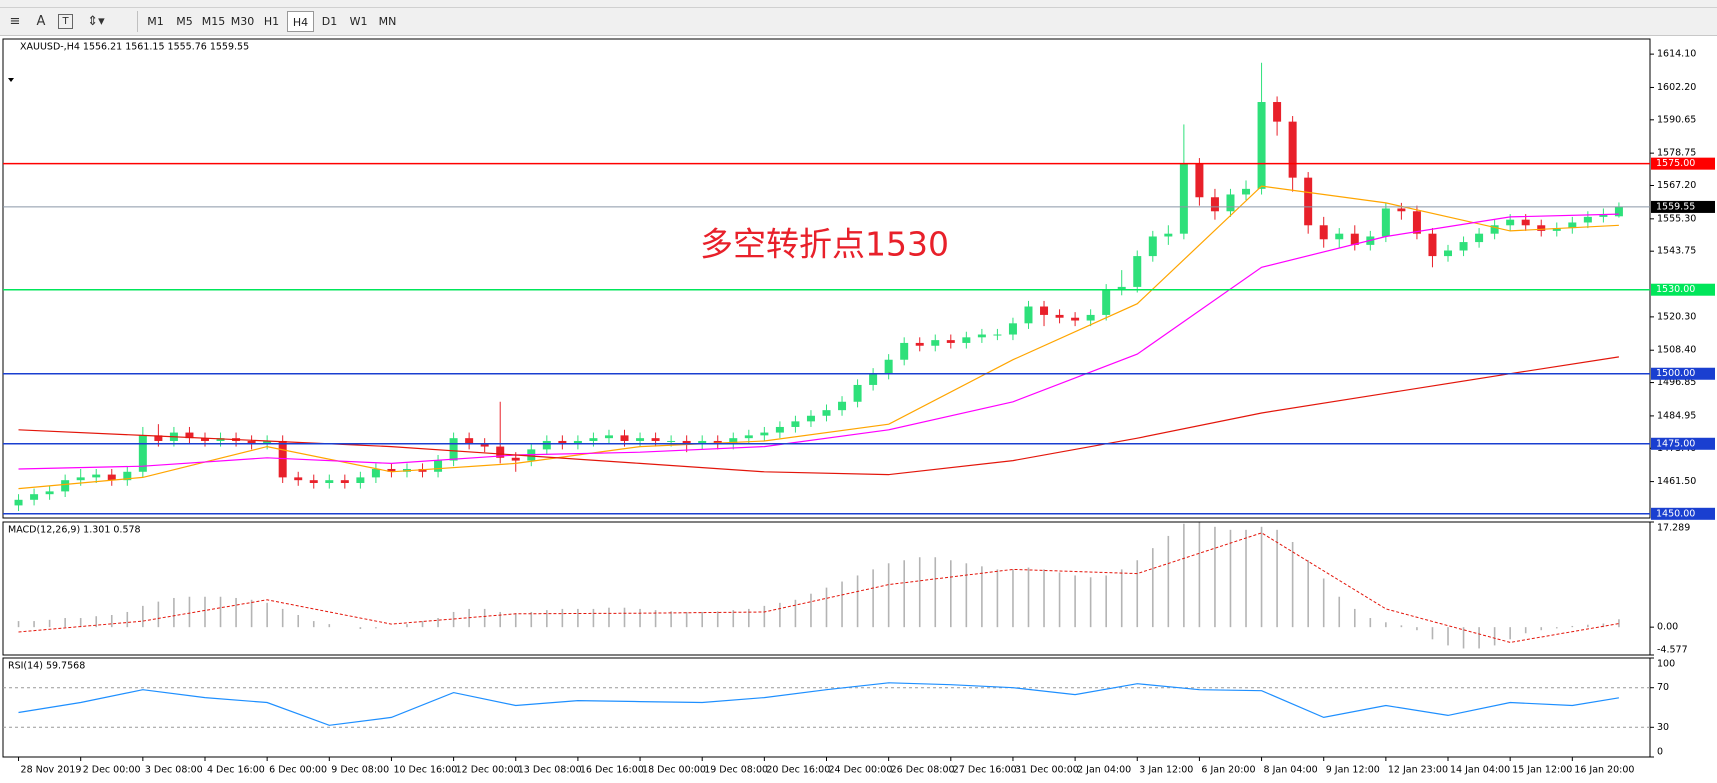 This screenshot has height=783, width=1717. I want to click on toolbar-top, so click(858, 4).